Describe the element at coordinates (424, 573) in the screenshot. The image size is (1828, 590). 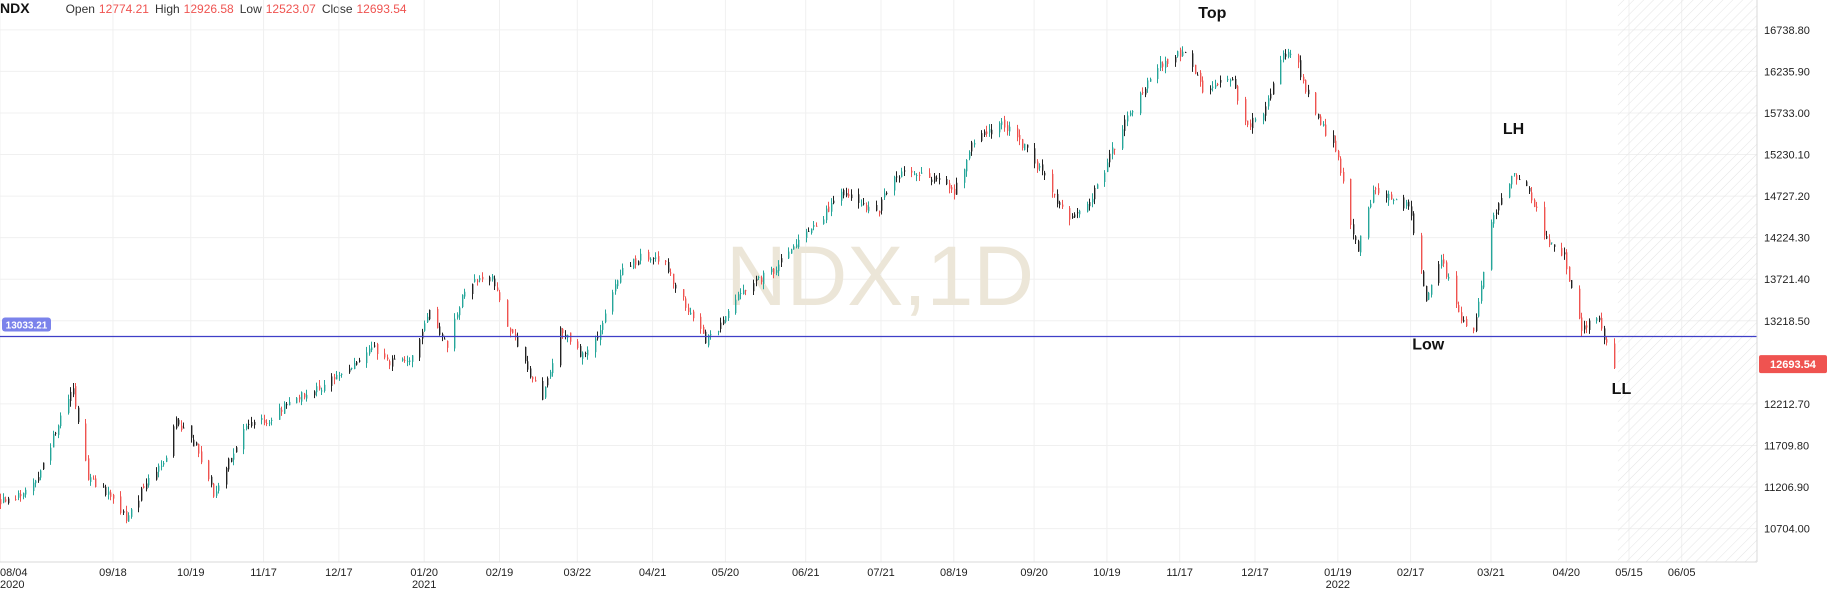
I see `x-tick-label: 01/20` at that location.